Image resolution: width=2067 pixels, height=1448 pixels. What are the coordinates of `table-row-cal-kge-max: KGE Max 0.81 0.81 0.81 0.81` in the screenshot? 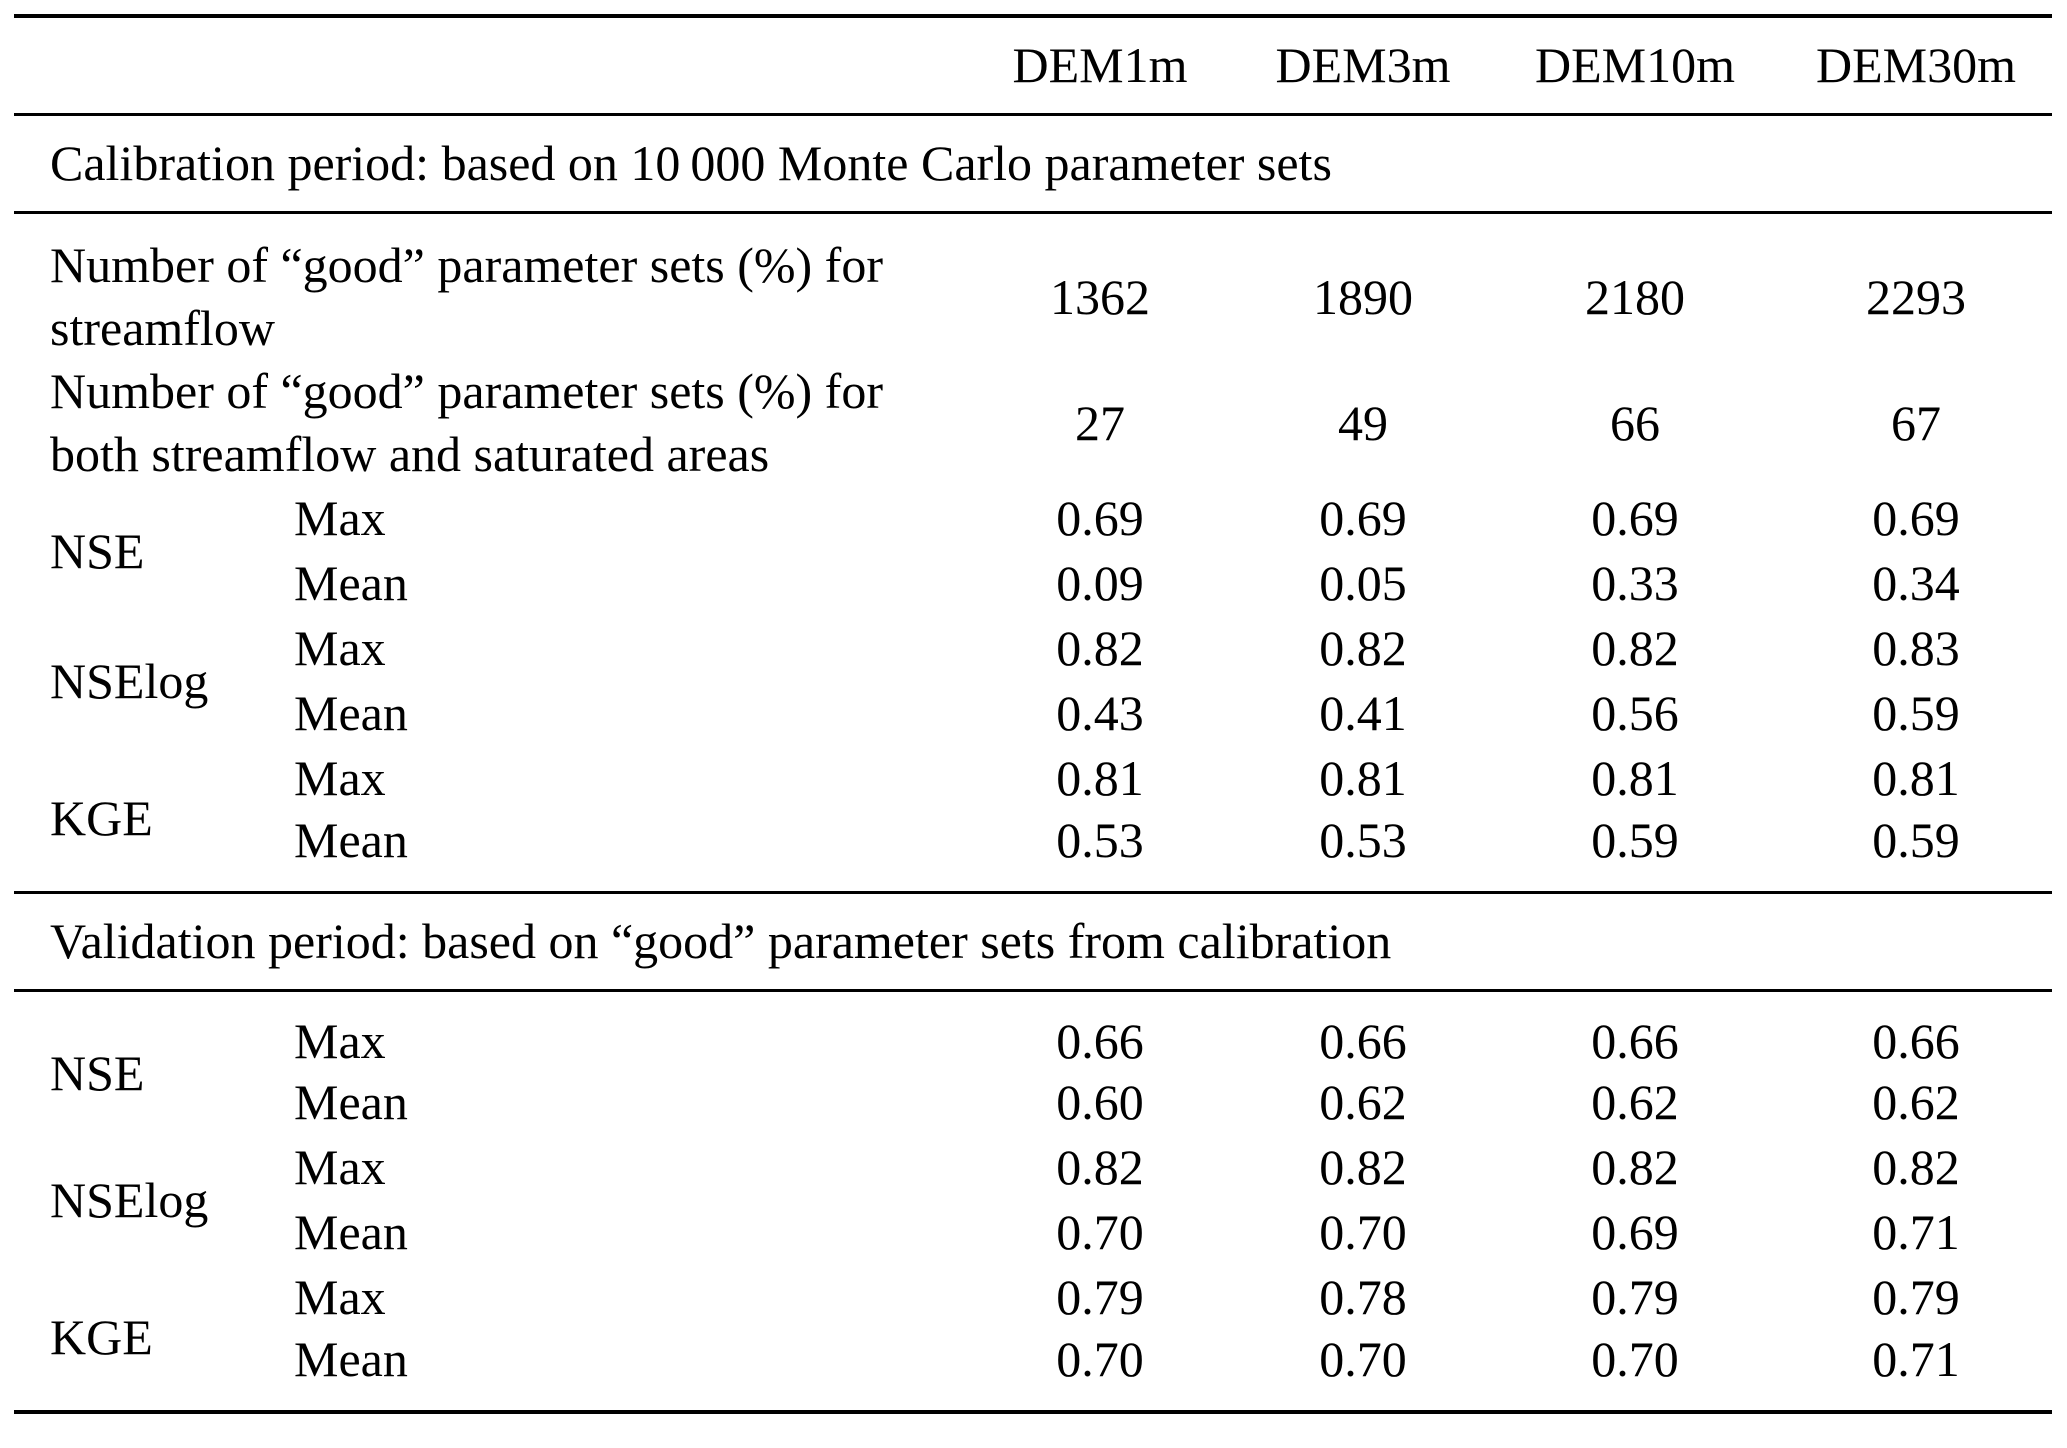 It's located at (1033, 796).